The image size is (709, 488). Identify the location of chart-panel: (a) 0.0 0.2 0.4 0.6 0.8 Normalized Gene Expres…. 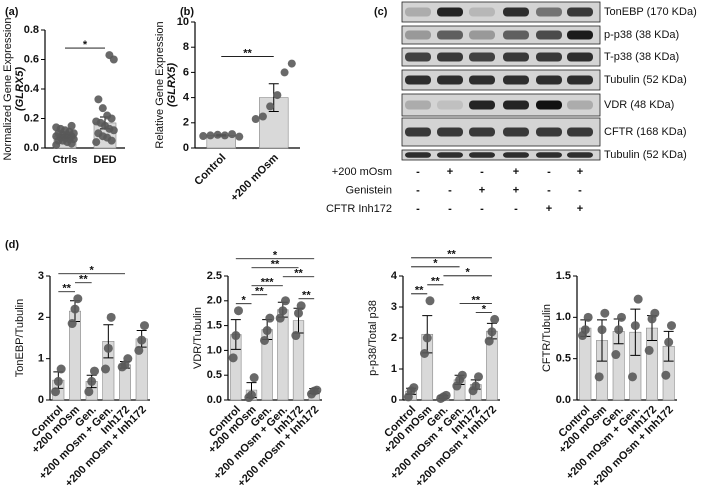
(63, 86).